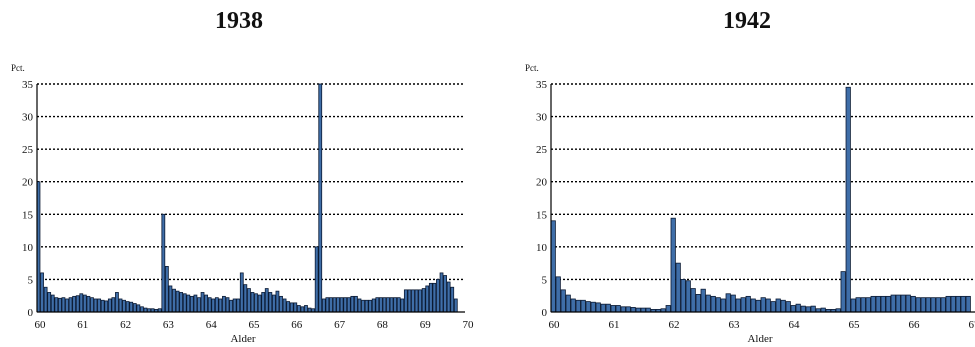 The height and width of the screenshot is (347, 975). I want to click on x-tick-label: 65, so click(855, 325).